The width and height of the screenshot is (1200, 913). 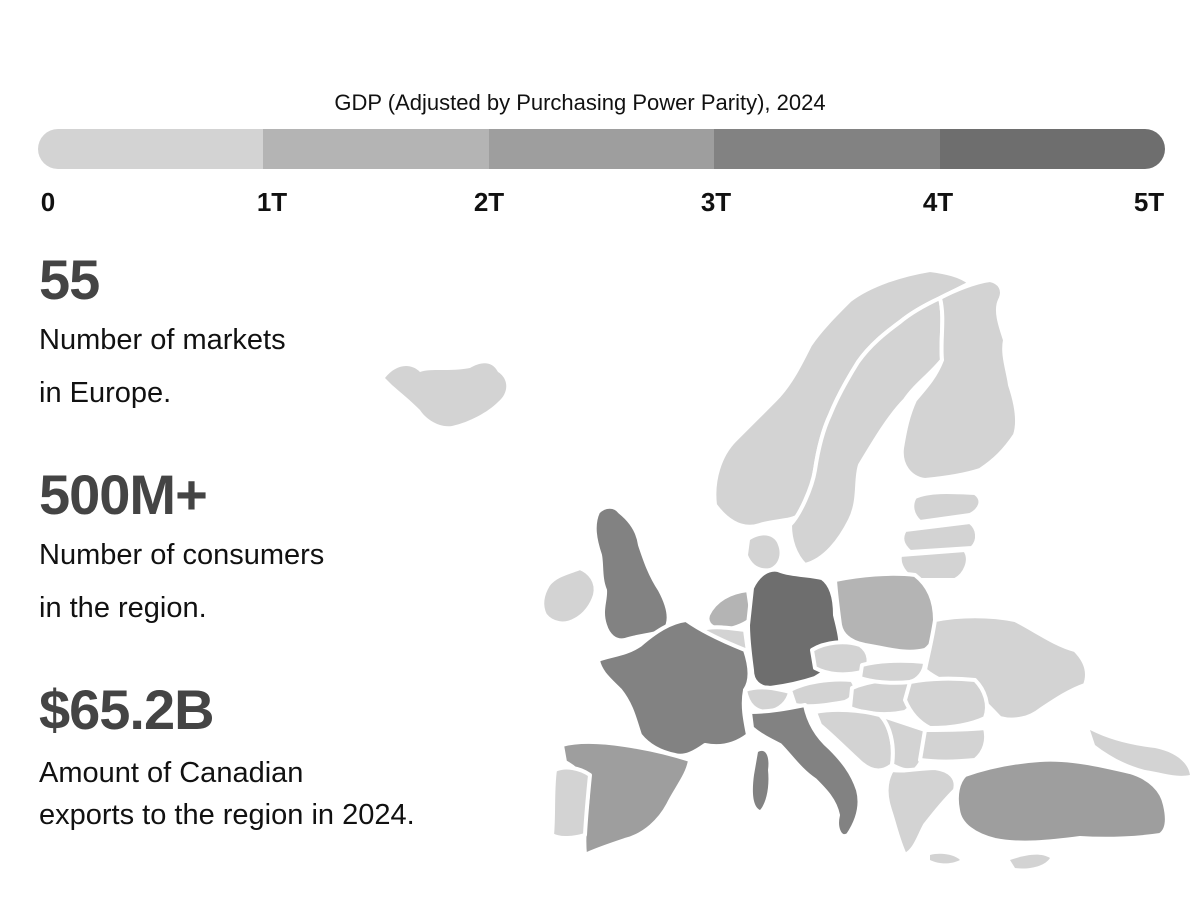 I want to click on tick-label: 3T, so click(x=716, y=202).